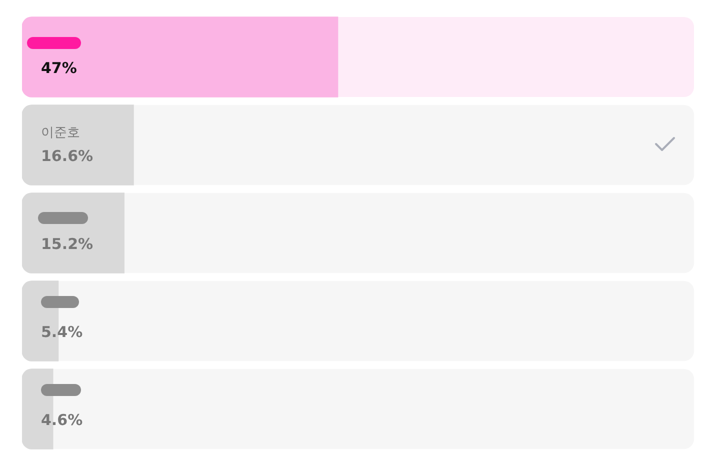 The image size is (720, 458). Describe the element at coordinates (67, 155) in the screenshot. I see `data-label: 16.6%` at that location.